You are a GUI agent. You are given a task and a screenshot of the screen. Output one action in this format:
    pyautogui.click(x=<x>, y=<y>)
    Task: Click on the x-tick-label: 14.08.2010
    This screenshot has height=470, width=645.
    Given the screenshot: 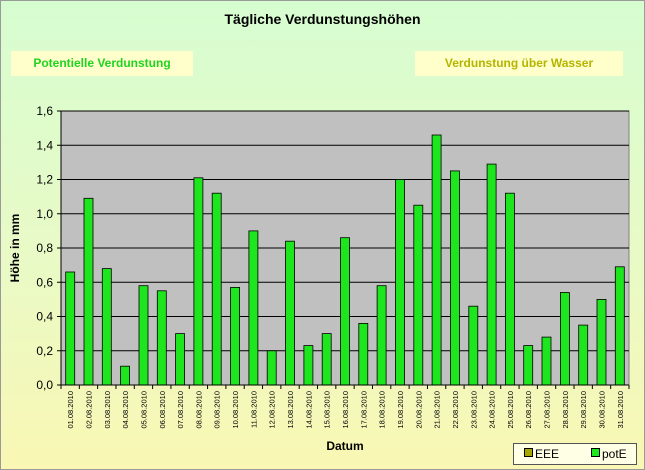 What is the action you would take?
    pyautogui.click(x=308, y=410)
    